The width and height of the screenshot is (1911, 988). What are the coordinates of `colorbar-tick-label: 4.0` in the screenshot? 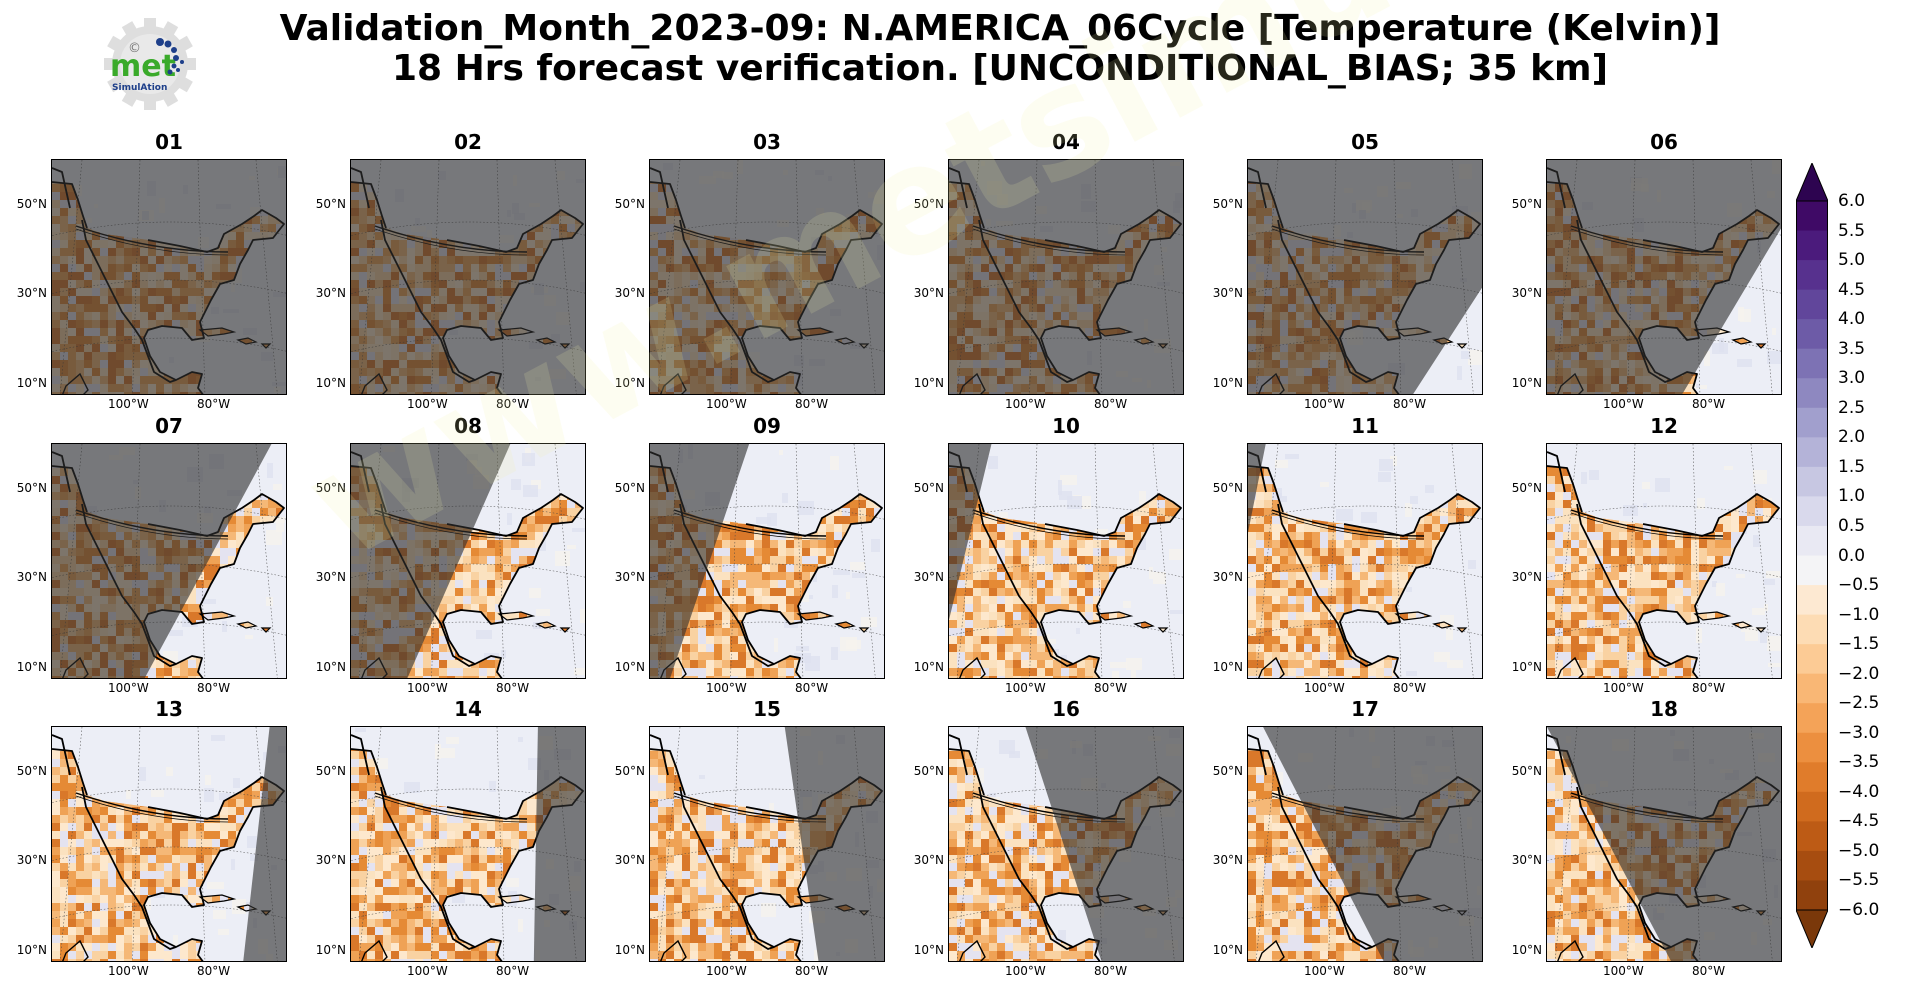 It's located at (1852, 319).